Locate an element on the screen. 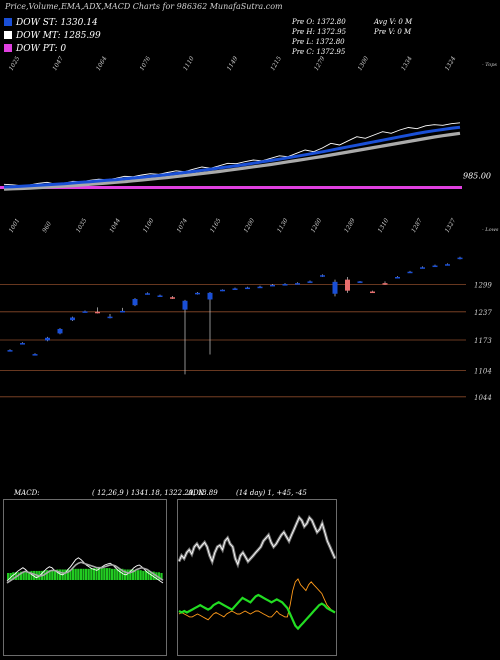  macd-chart is located at coordinates (85, 577).